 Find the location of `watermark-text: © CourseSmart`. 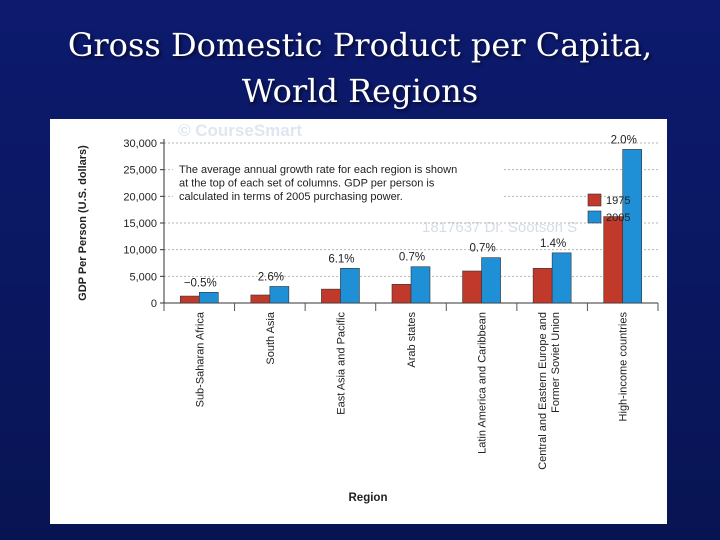

watermark-text: © CourseSmart is located at coordinates (240, 130).